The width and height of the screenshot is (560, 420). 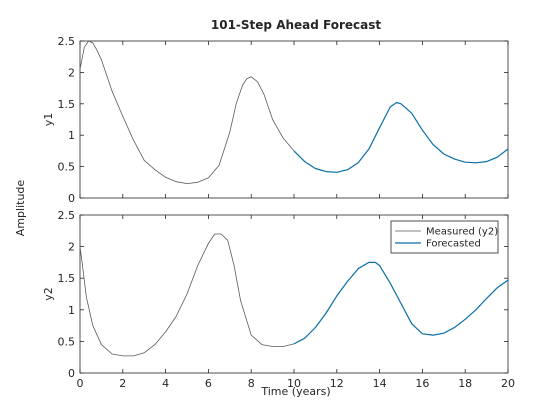 What do you see at coordinates (251, 383) in the screenshot?
I see `x-tick-label: 8` at bounding box center [251, 383].